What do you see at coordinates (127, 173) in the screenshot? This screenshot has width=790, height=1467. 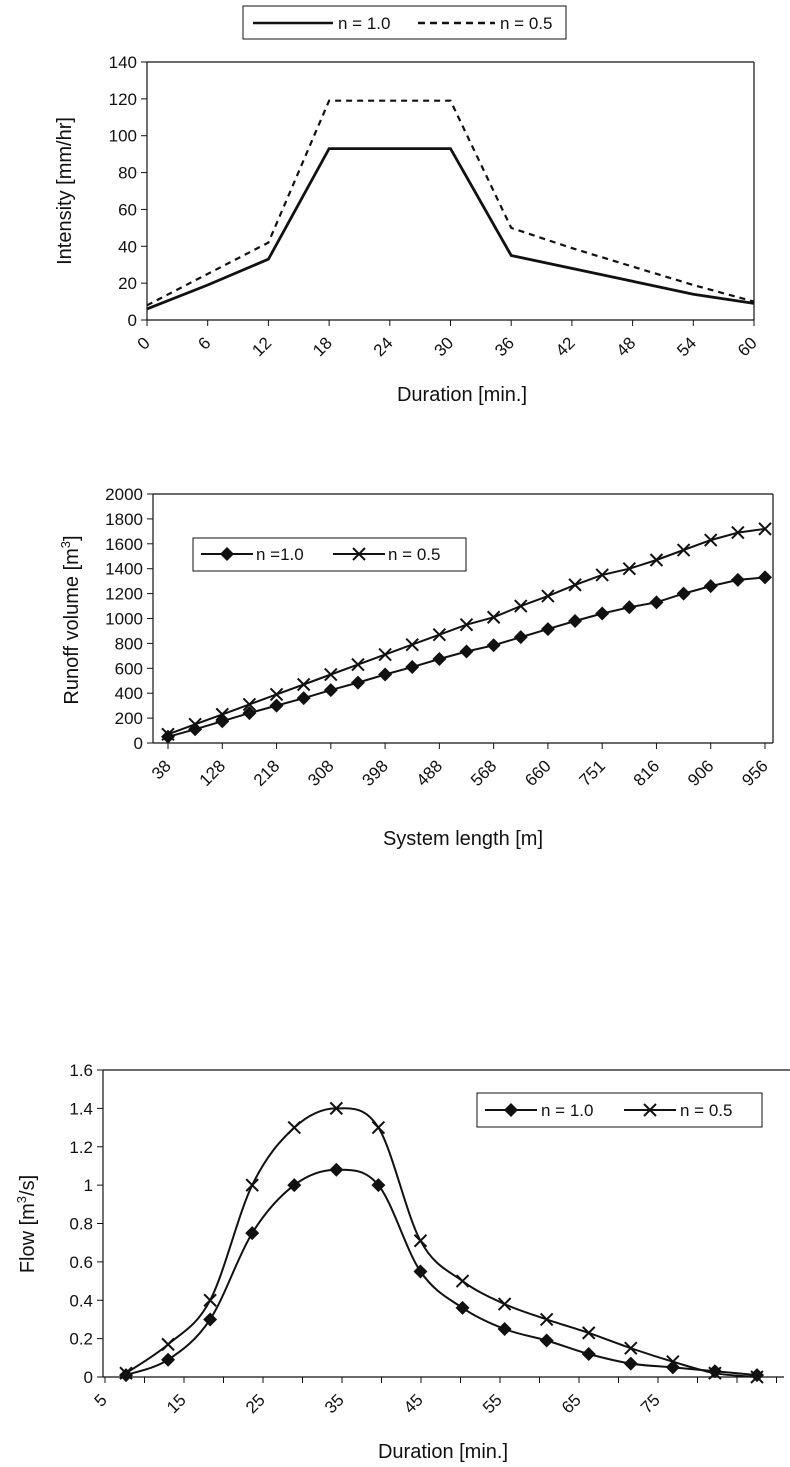 I see `y-tick-label: 80` at bounding box center [127, 173].